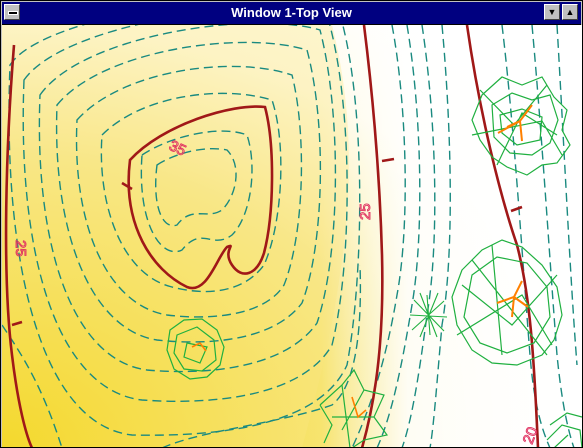 The image size is (583, 448). What do you see at coordinates (365, 211) in the screenshot?
I see `contour-label-middle: 25` at bounding box center [365, 211].